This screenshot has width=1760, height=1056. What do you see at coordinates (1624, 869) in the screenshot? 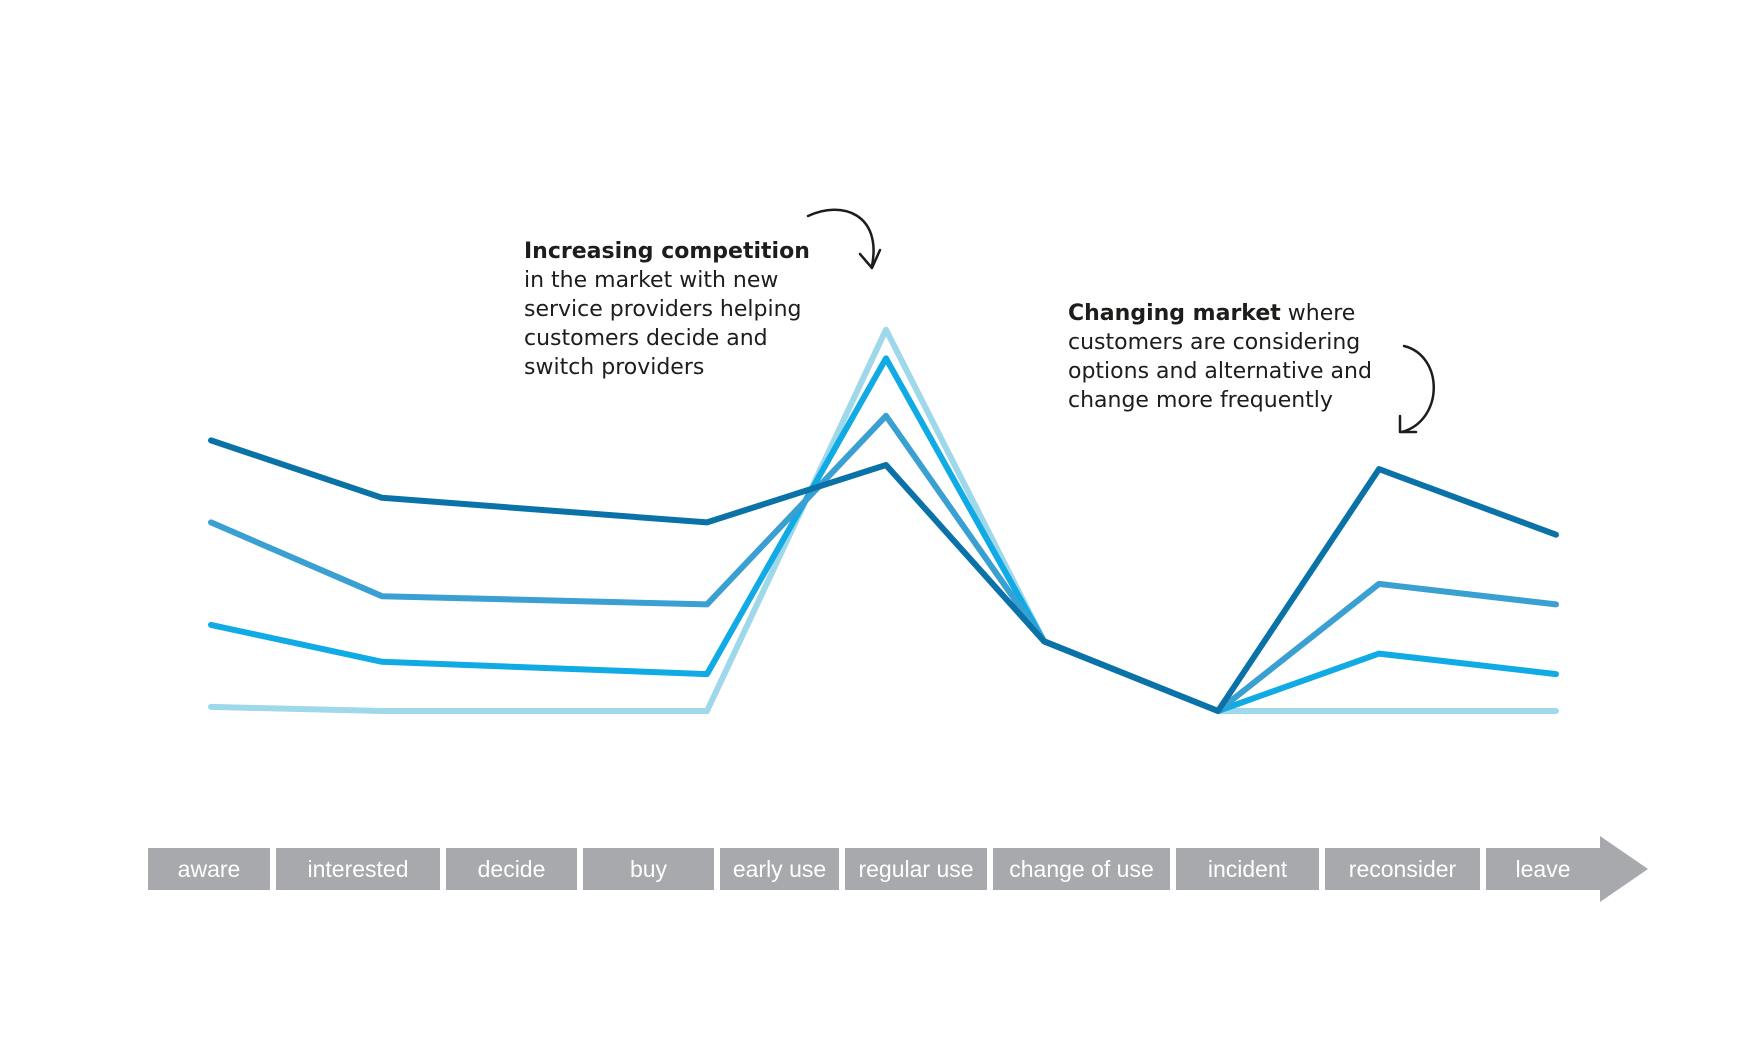
I see `axis-arrow-head` at bounding box center [1624, 869].